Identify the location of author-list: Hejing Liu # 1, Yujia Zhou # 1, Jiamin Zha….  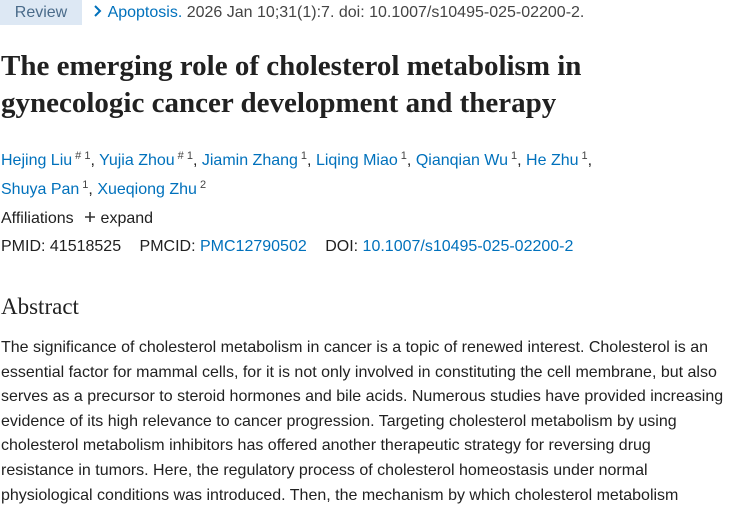
(371, 173).